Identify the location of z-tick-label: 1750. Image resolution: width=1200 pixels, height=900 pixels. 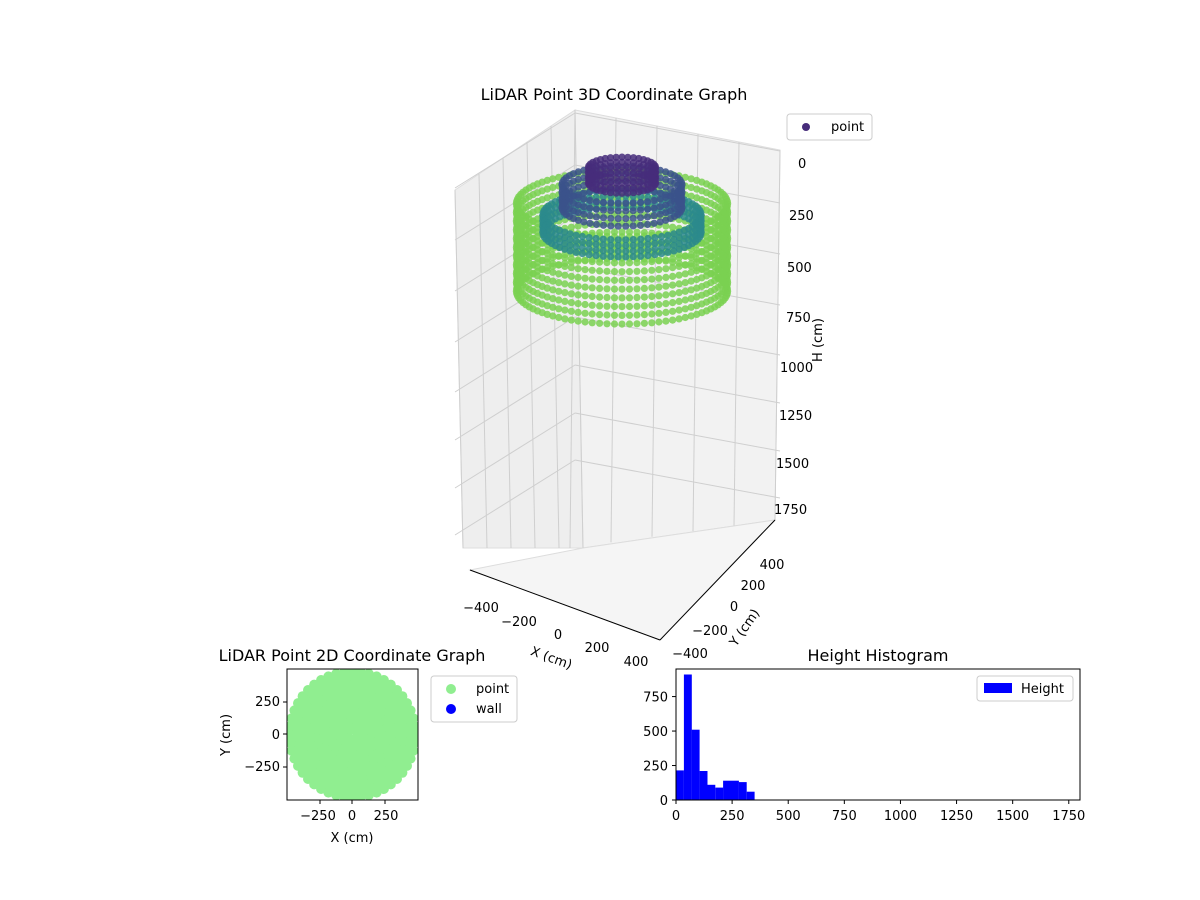
(790, 510).